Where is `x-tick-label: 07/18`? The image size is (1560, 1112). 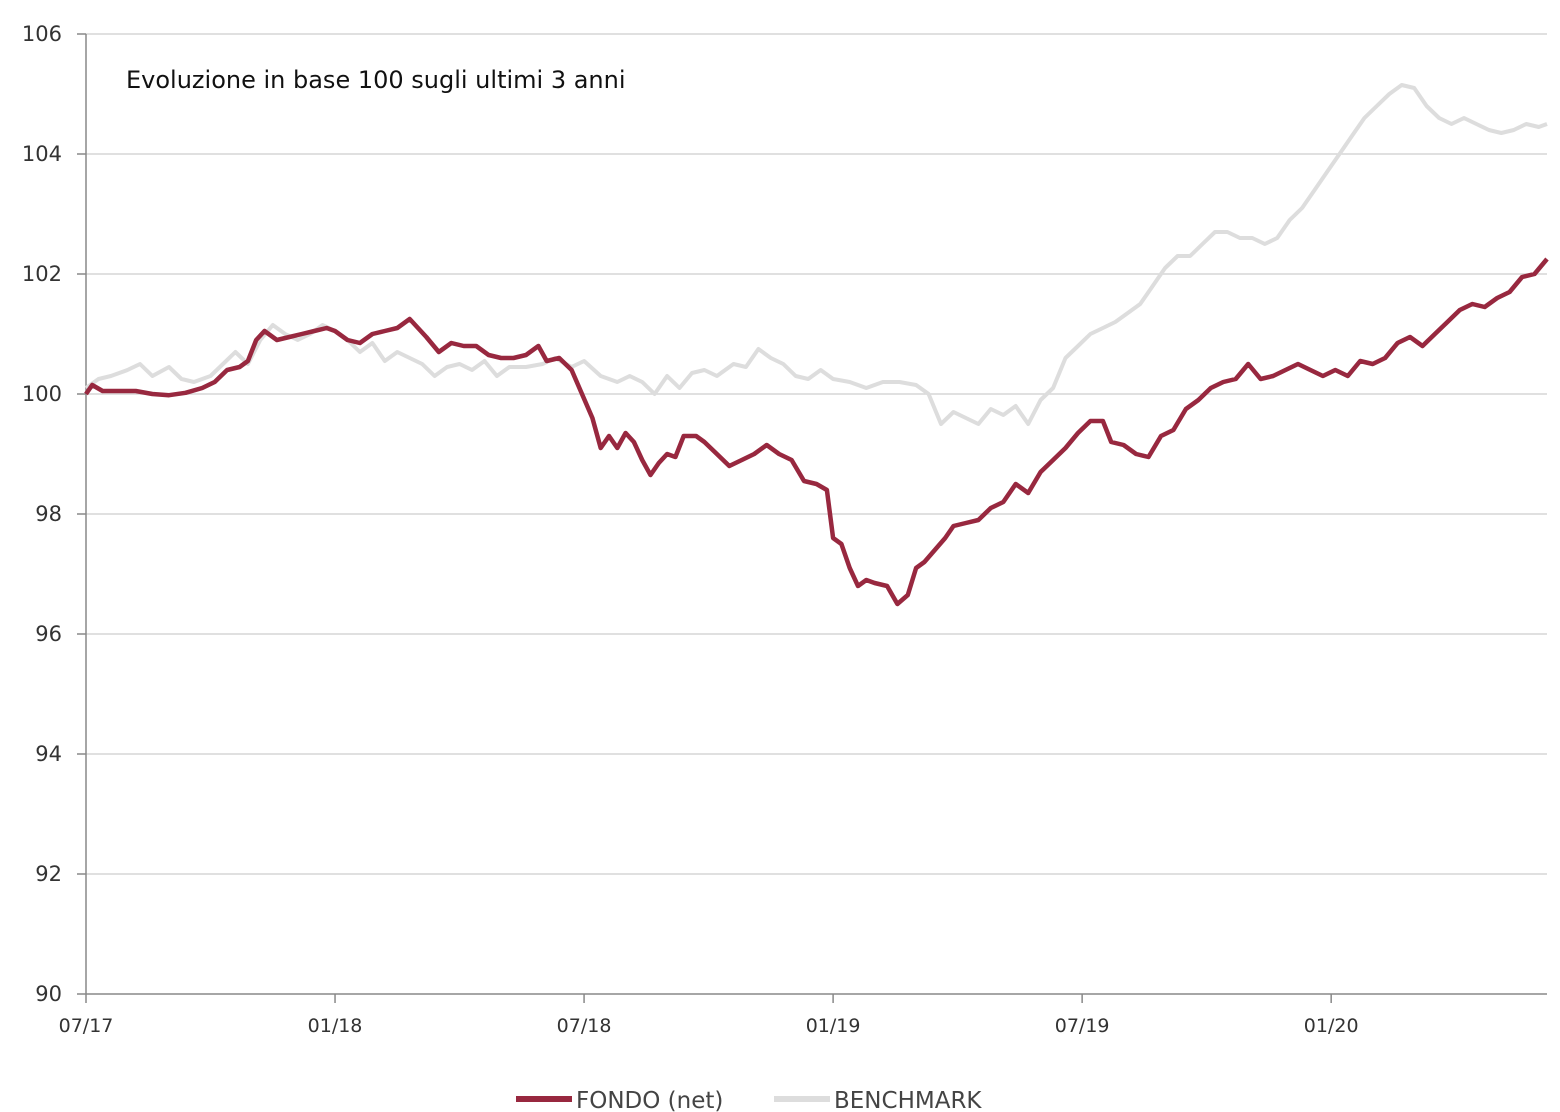
x-tick-label: 07/18 is located at coordinates (584, 1026).